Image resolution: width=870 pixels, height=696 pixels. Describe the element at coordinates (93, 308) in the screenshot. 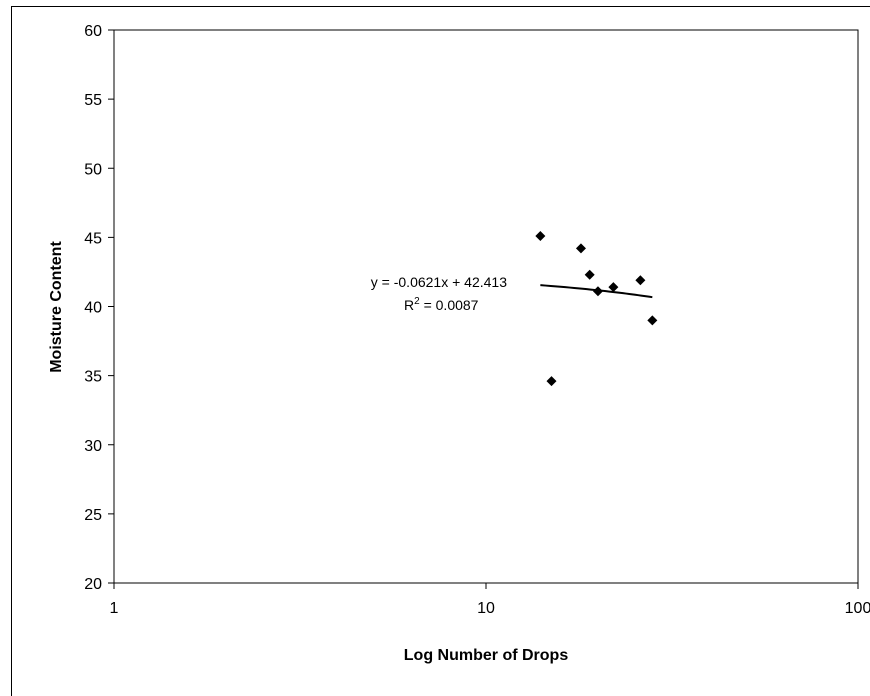

I see `y-tick-label: 40` at that location.